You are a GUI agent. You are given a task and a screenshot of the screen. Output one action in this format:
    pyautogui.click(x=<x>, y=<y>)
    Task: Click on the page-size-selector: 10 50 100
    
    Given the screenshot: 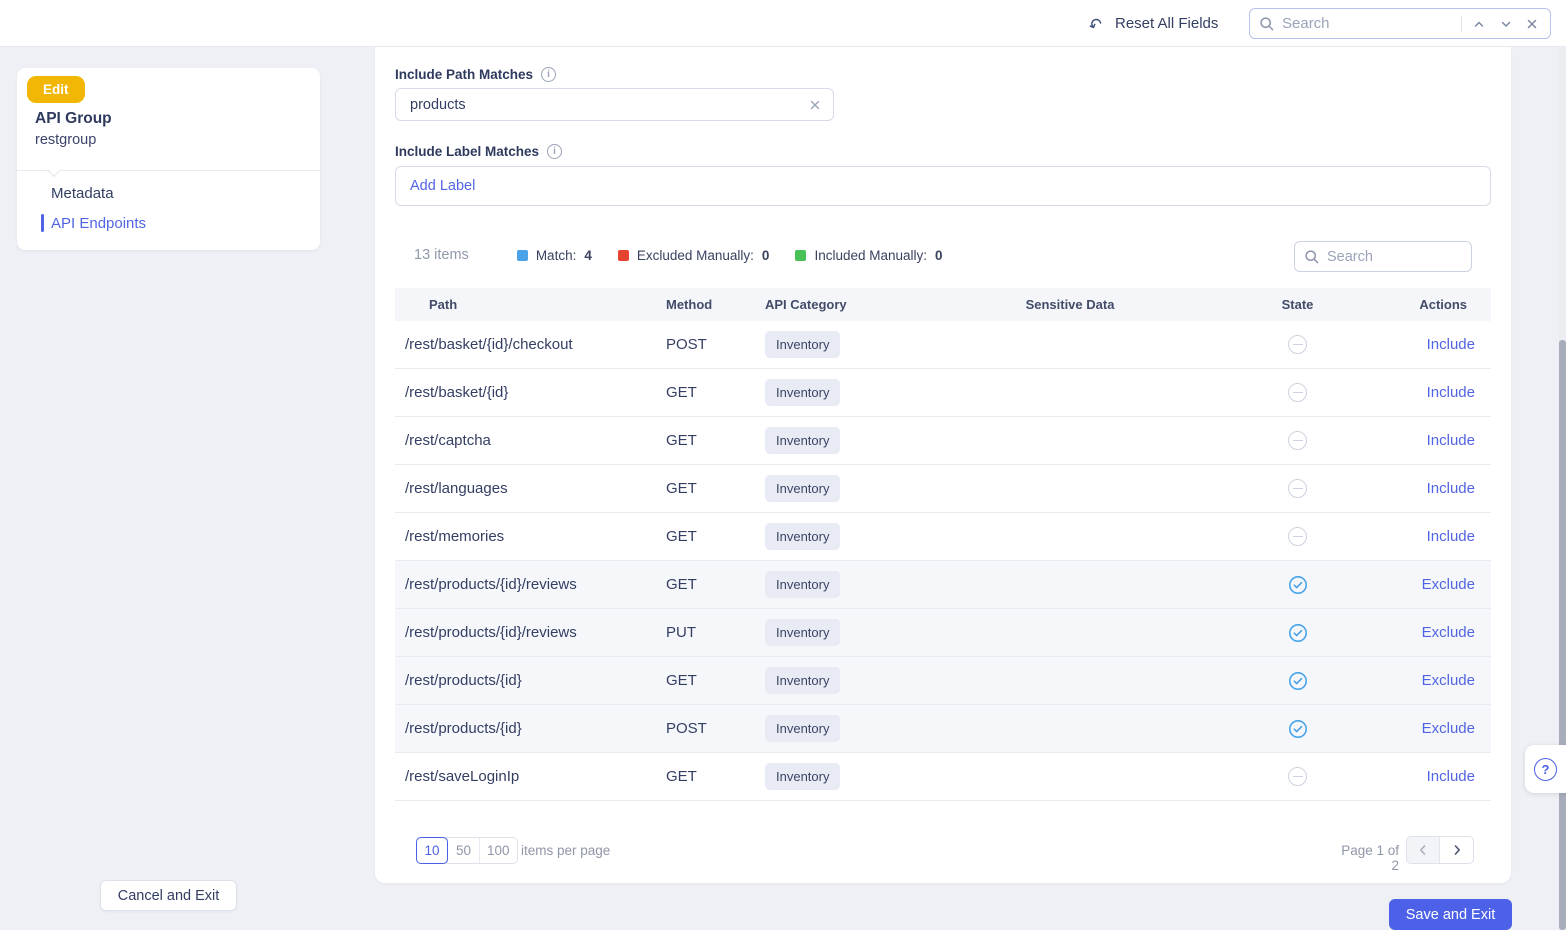 What is the action you would take?
    pyautogui.click(x=467, y=850)
    